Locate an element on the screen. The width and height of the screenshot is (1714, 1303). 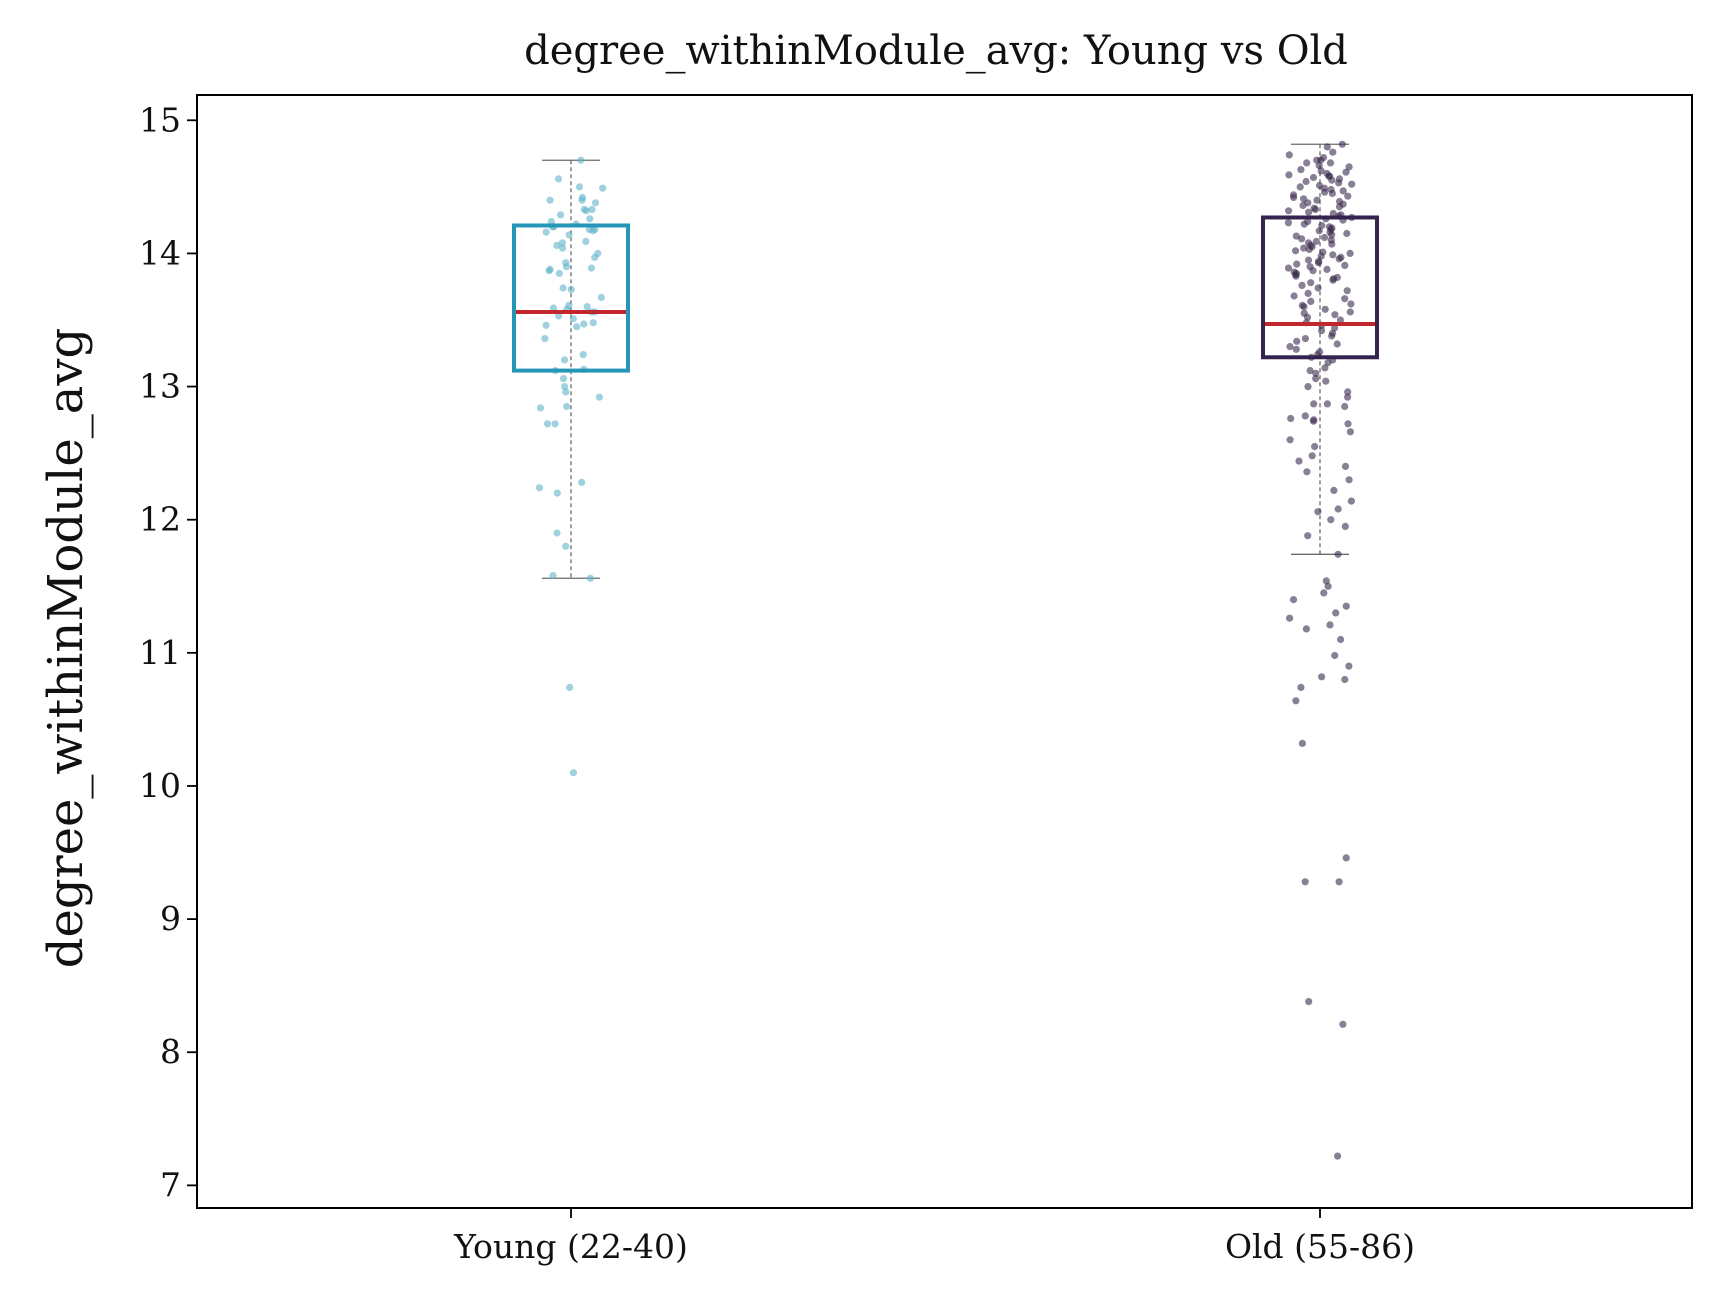
y-tick-label: 12 is located at coordinates (160, 519).